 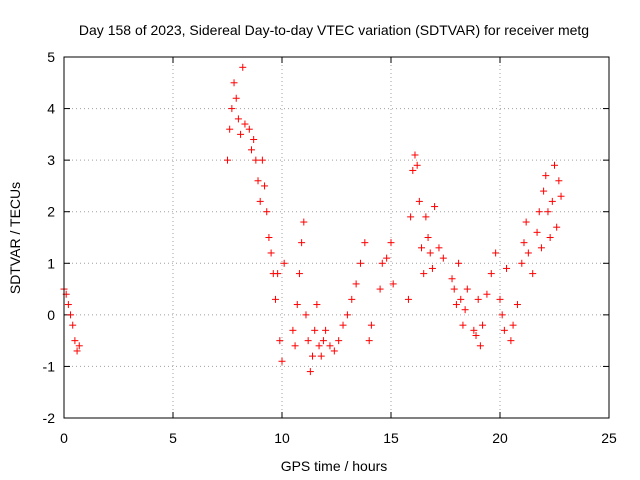 I want to click on y-tick-label: 0, so click(x=51, y=315).